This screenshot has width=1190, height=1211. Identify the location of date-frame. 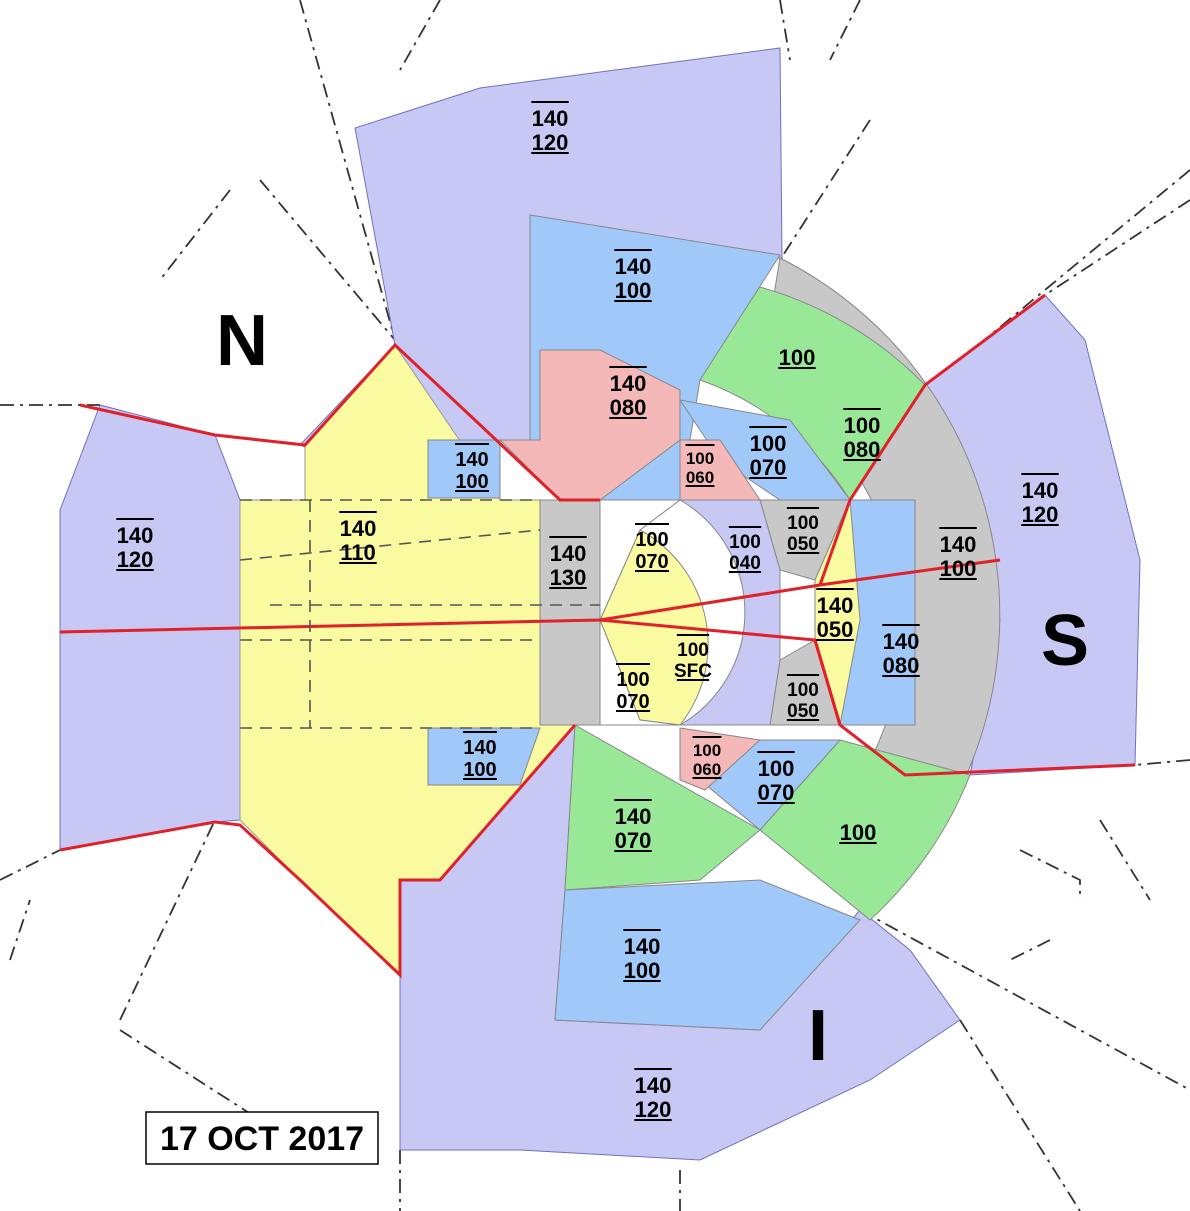
(262, 1138).